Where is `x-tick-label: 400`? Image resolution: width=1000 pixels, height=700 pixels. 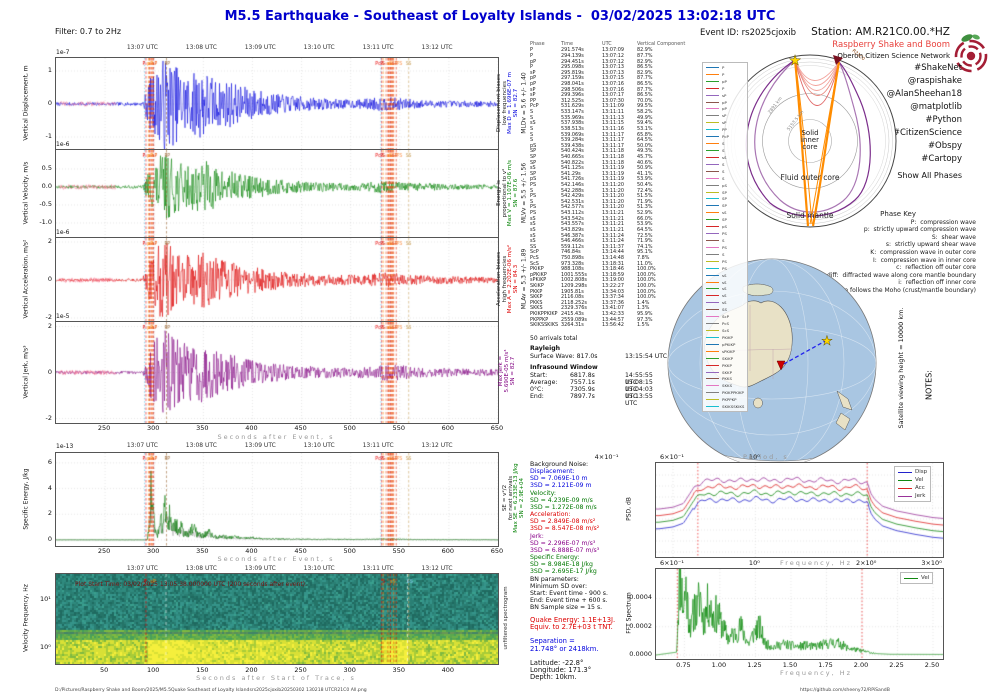
x-tick-label: 400 is located at coordinates (251, 551).